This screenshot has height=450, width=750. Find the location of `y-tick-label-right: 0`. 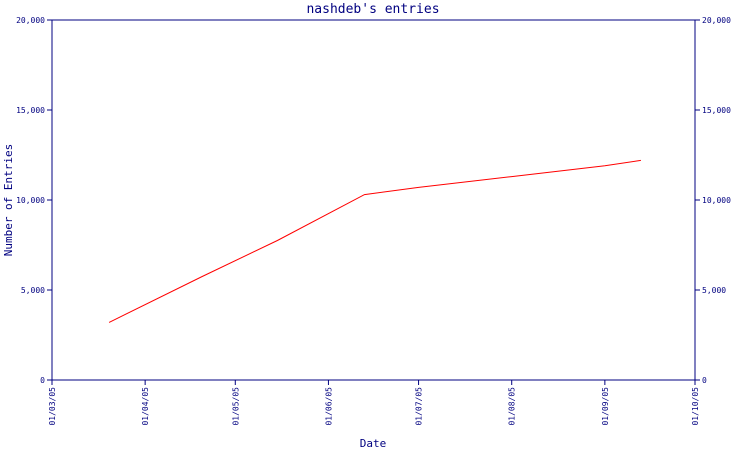

y-tick-label-right: 0 is located at coordinates (704, 380).